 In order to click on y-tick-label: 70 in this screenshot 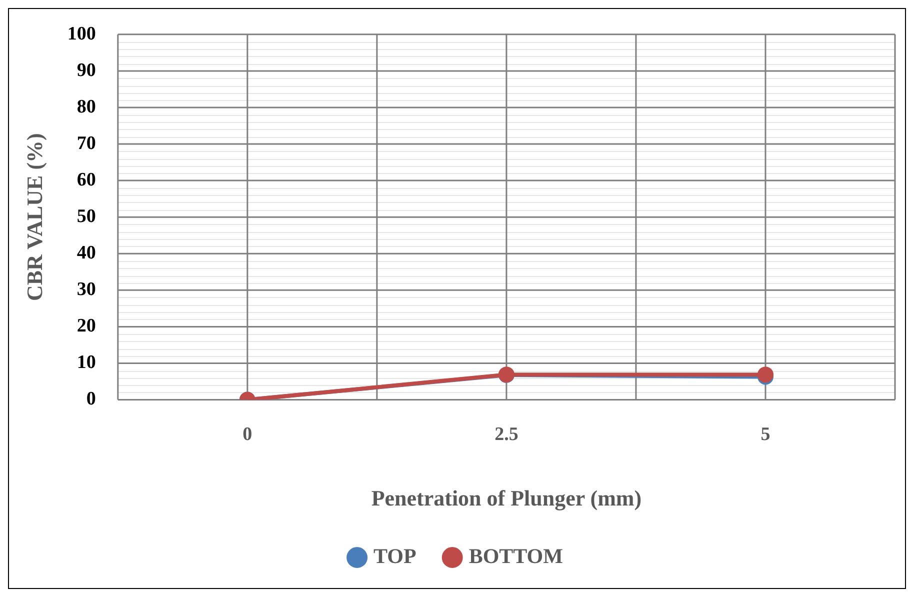, I will do `click(86, 143)`.